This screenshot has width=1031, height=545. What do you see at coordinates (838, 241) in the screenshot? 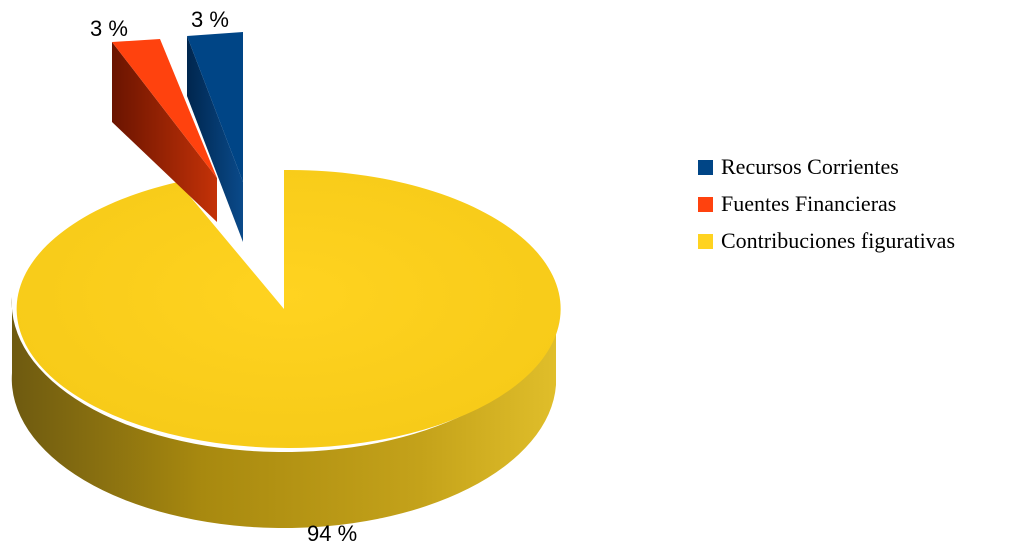
I see `legend-label-contribuciones-figurativas: Contribuciones figurativas` at bounding box center [838, 241].